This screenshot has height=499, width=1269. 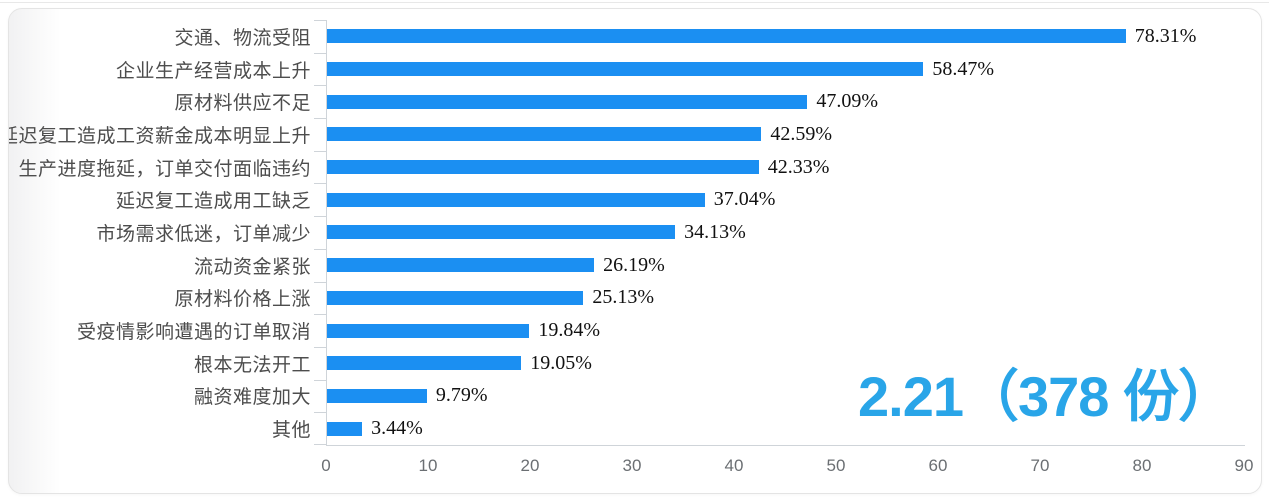 I want to click on bar-value-label: 26.19%, so click(x=634, y=264).